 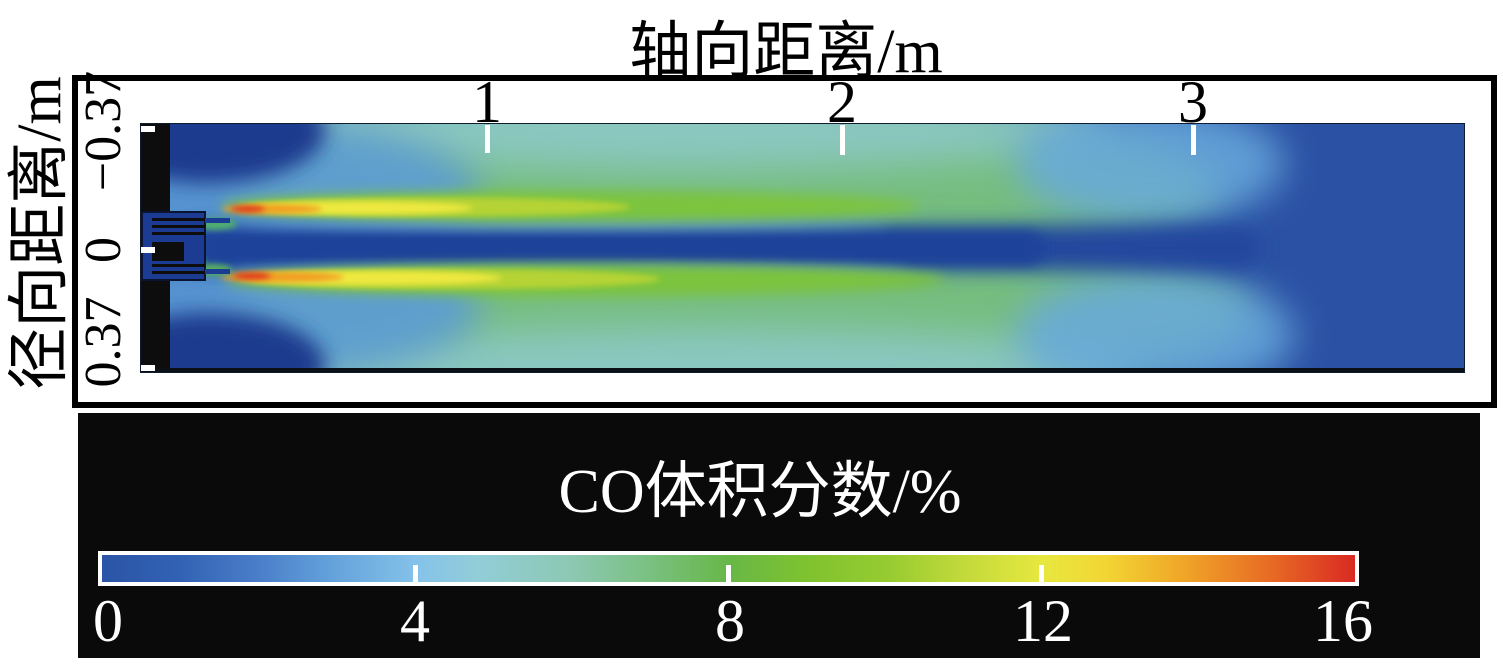 I want to click on colorbar-gradient, so click(x=728, y=568).